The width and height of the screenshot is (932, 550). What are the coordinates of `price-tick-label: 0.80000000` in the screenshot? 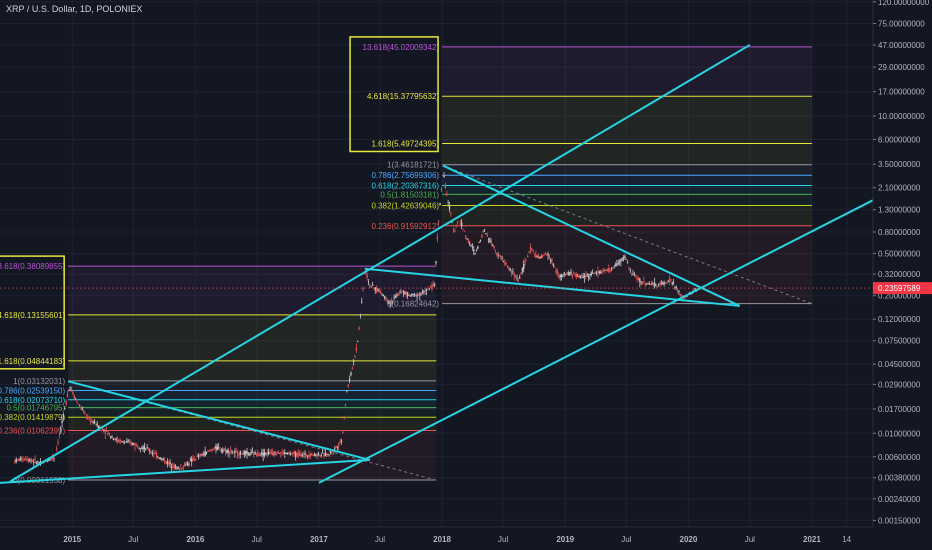 It's located at (899, 232).